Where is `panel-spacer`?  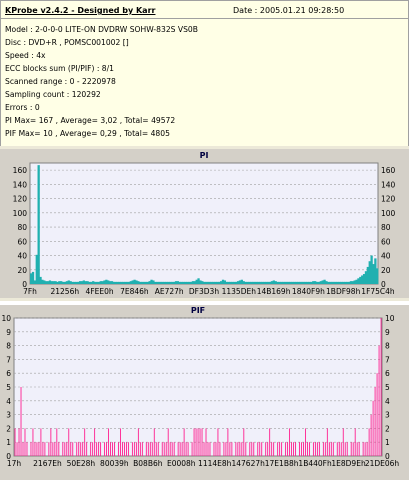
panel-spacer is located at coordinates (204, 147).